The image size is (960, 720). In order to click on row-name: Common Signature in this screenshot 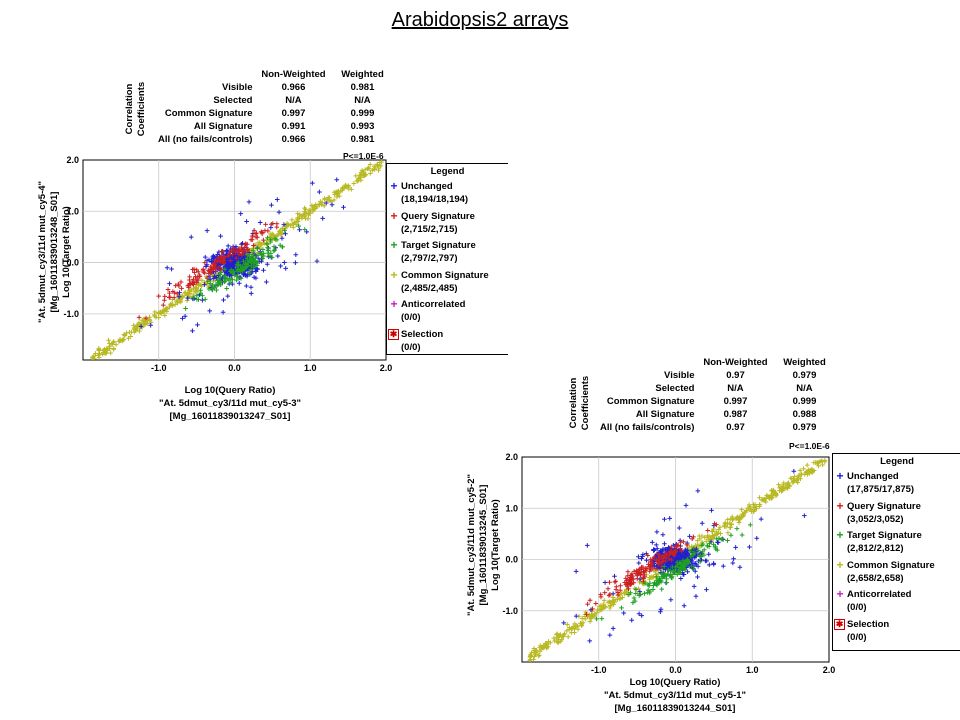, I will do `click(208, 113)`.